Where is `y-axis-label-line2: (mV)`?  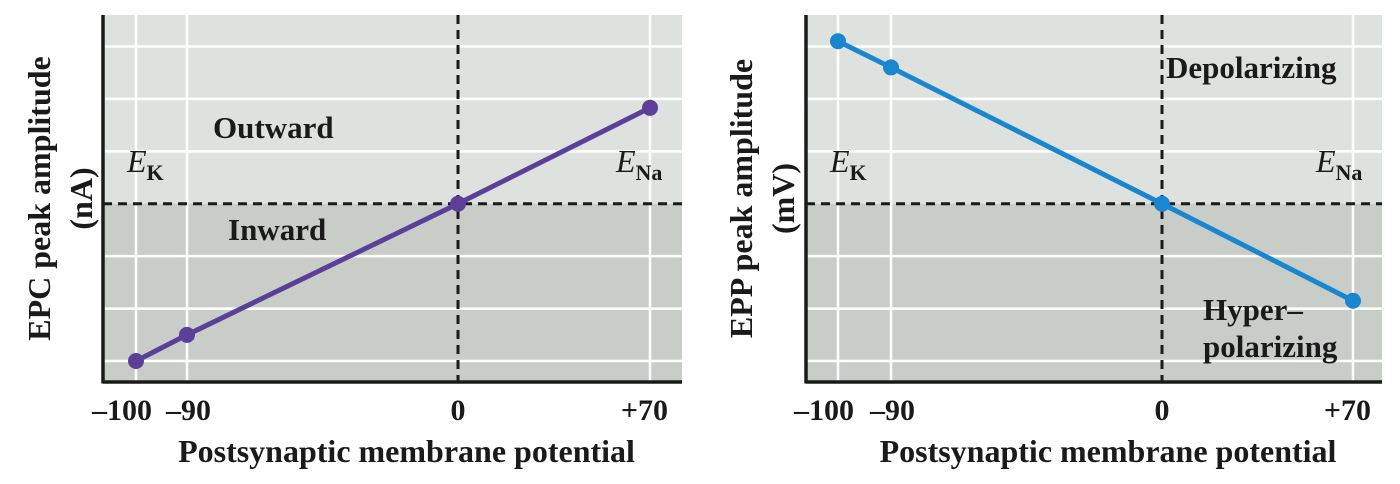
y-axis-label-line2: (mV) is located at coordinates (783, 198).